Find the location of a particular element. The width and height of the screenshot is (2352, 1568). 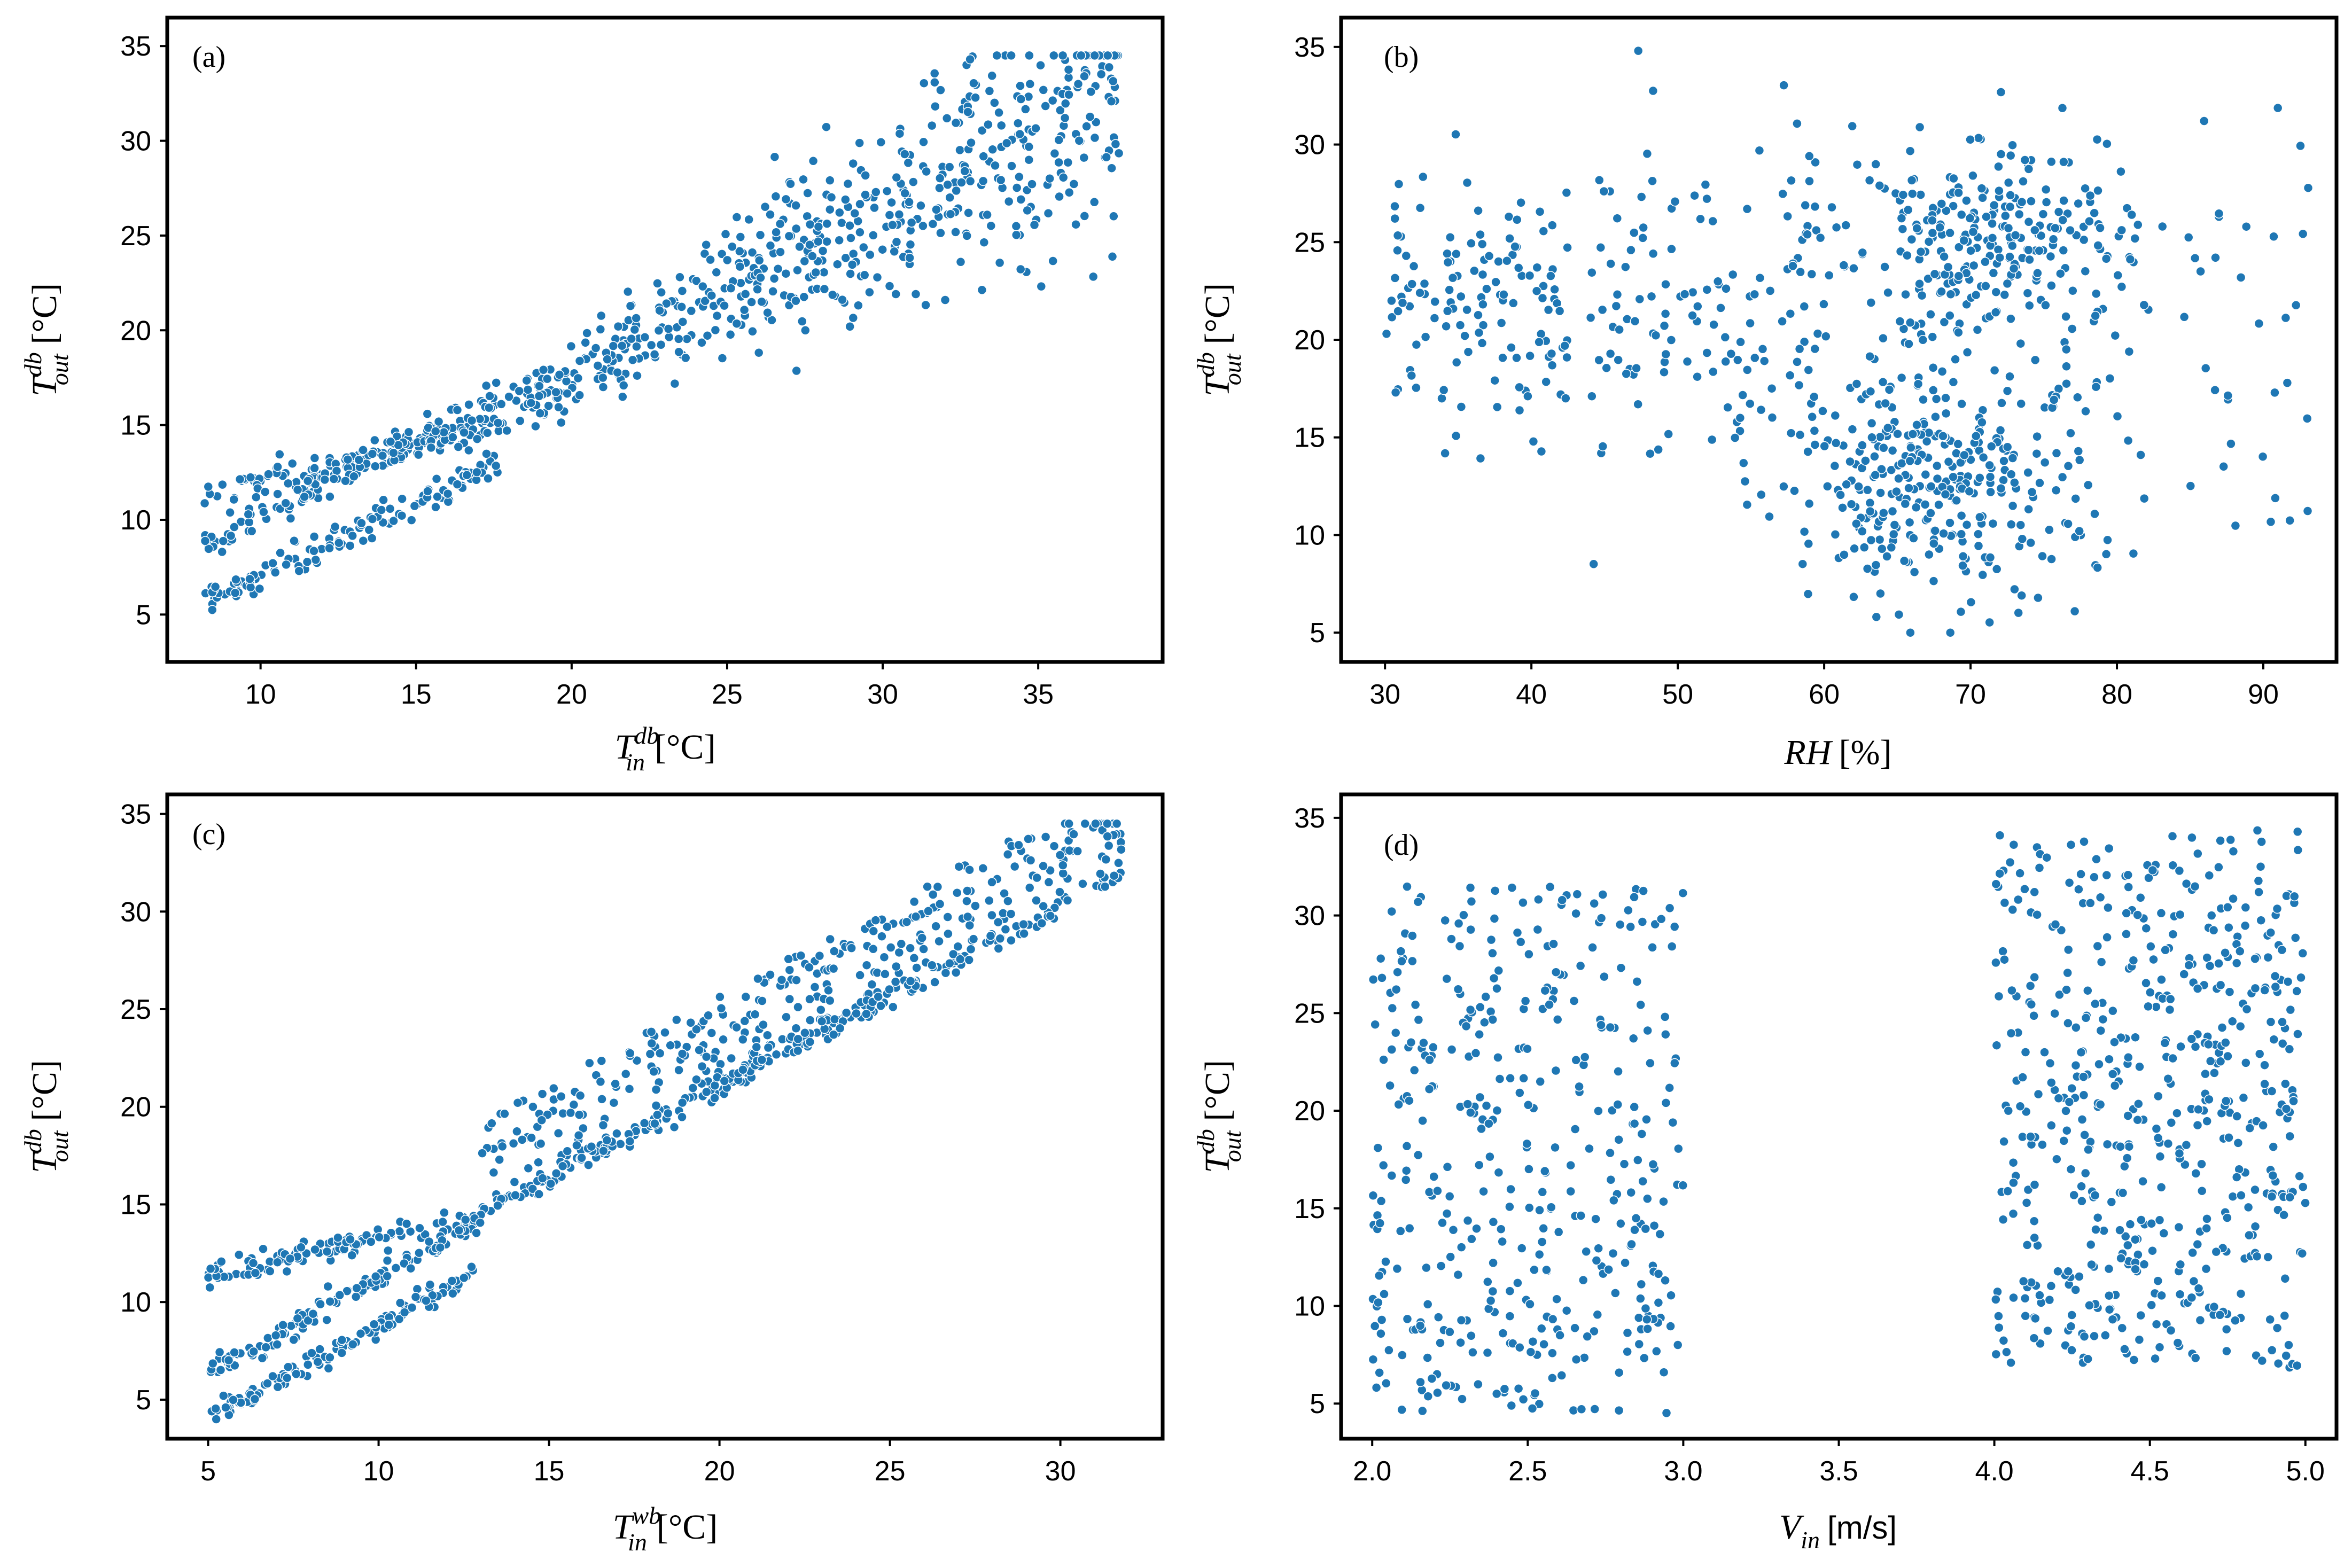

panel-b-ytick-label: 35 is located at coordinates (1309, 47).